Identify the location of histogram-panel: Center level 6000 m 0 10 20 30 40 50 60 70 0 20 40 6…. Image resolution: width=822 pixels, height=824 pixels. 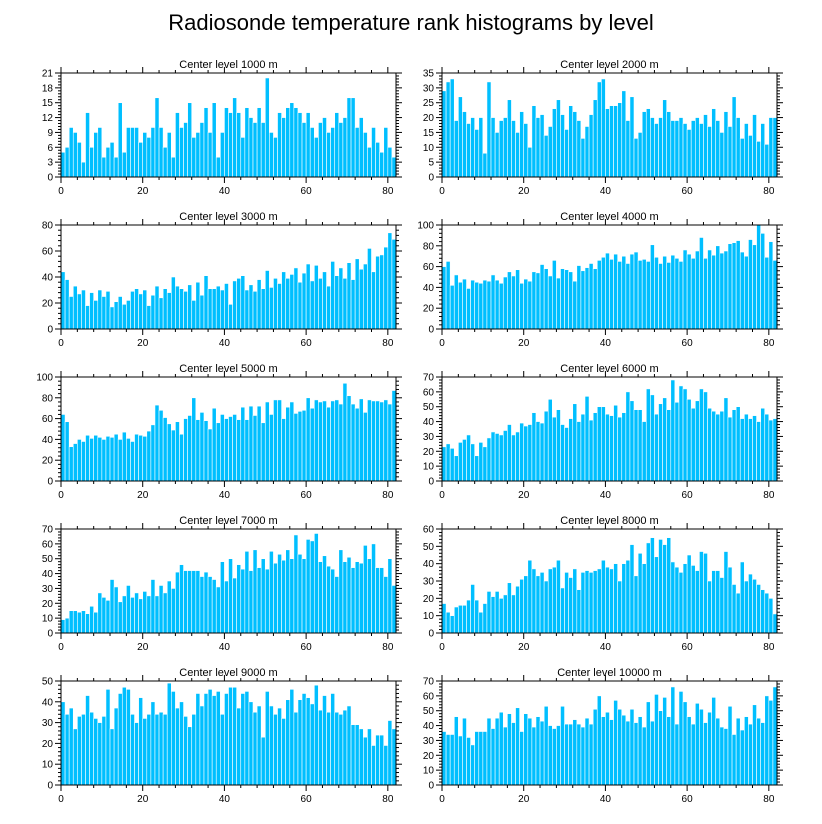
(603, 432).